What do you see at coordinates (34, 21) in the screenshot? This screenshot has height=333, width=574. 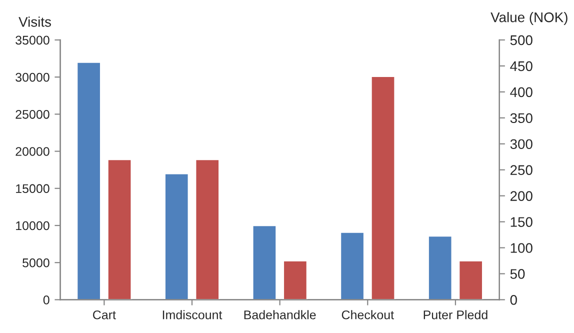 I see `y-axis-title: Visits` at bounding box center [34, 21].